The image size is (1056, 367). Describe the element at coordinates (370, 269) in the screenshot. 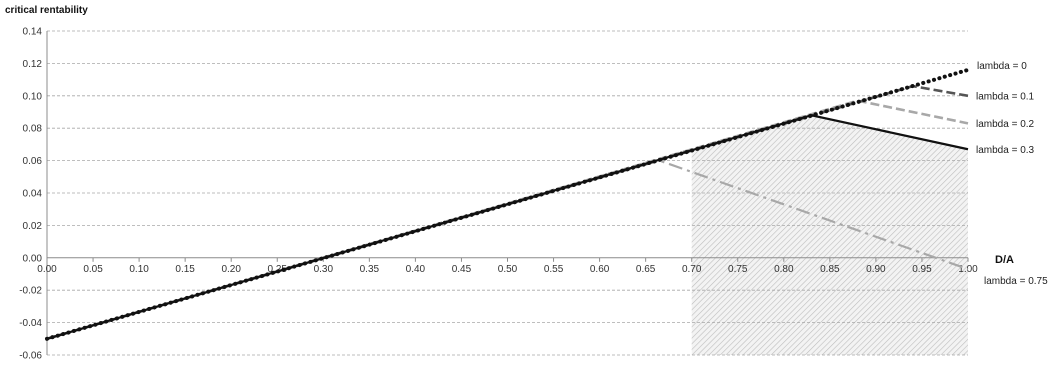

I see `x-tick-label: 0.35` at that location.